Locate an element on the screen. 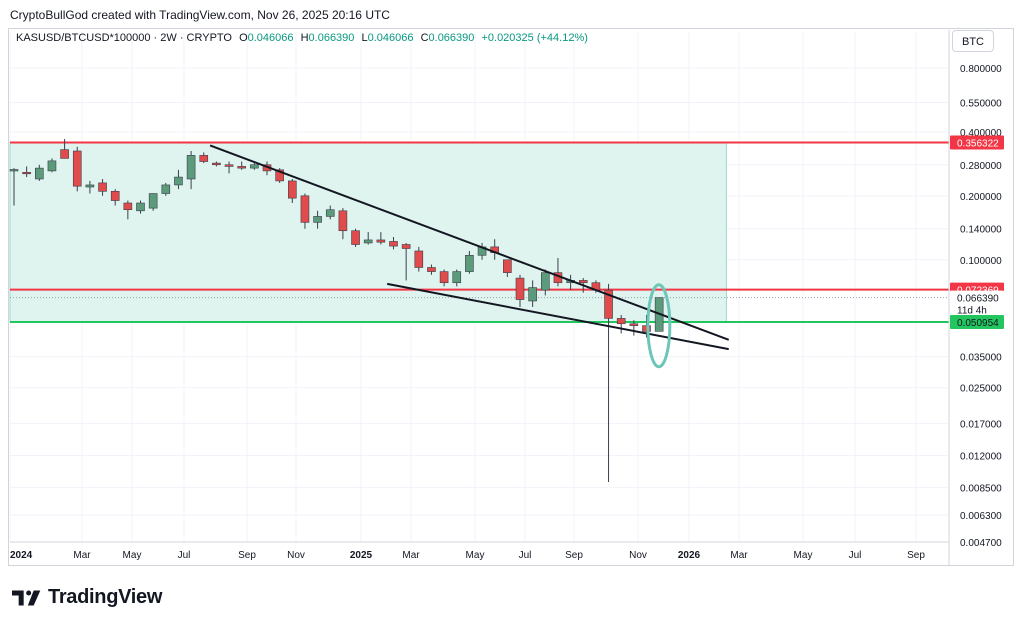 This screenshot has height=624, width=1024. time-tick-label: May is located at coordinates (803, 555).